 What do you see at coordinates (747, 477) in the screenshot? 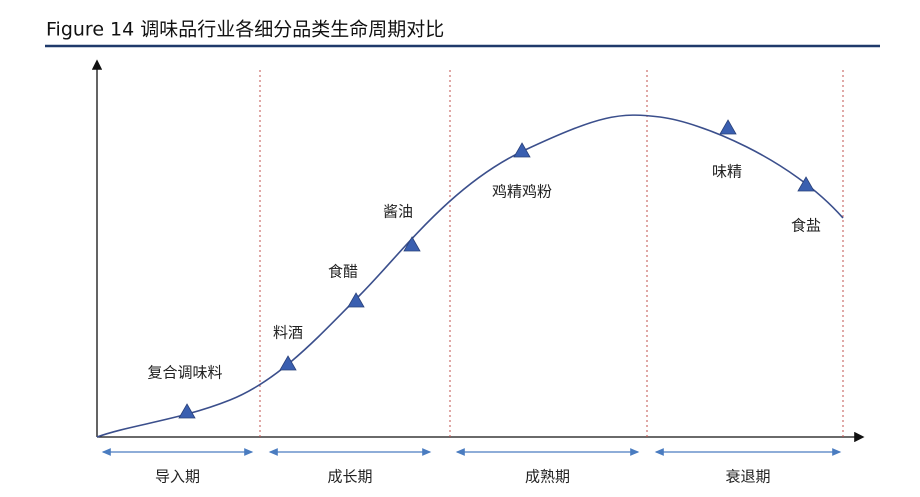
I see `stage-label: 衰退期` at bounding box center [747, 477].